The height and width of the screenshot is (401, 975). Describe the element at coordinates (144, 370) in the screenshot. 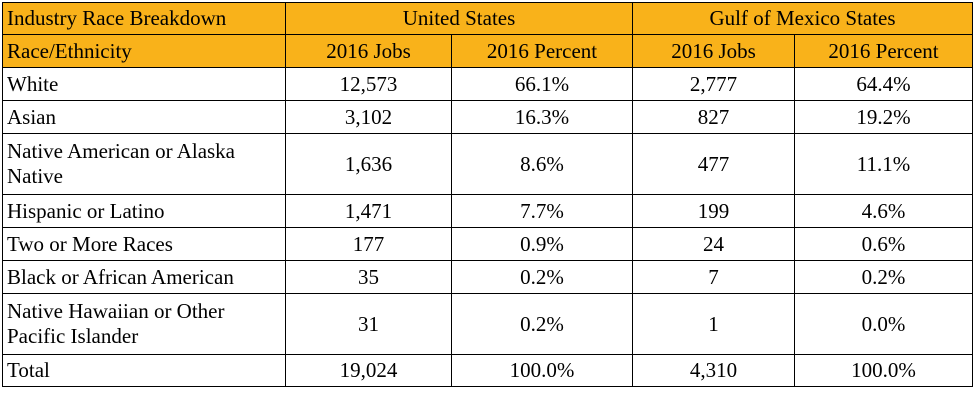

I see `row-label: Total` at that location.